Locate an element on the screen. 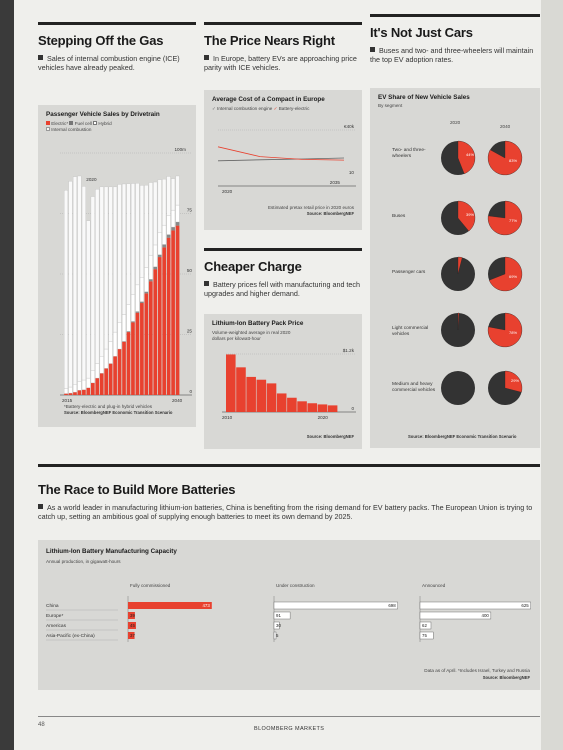  manufacturing-capacity-chart: 473 39 45 37 698 91 30 5 625 400 62 75 is located at coordinates (288, 619).